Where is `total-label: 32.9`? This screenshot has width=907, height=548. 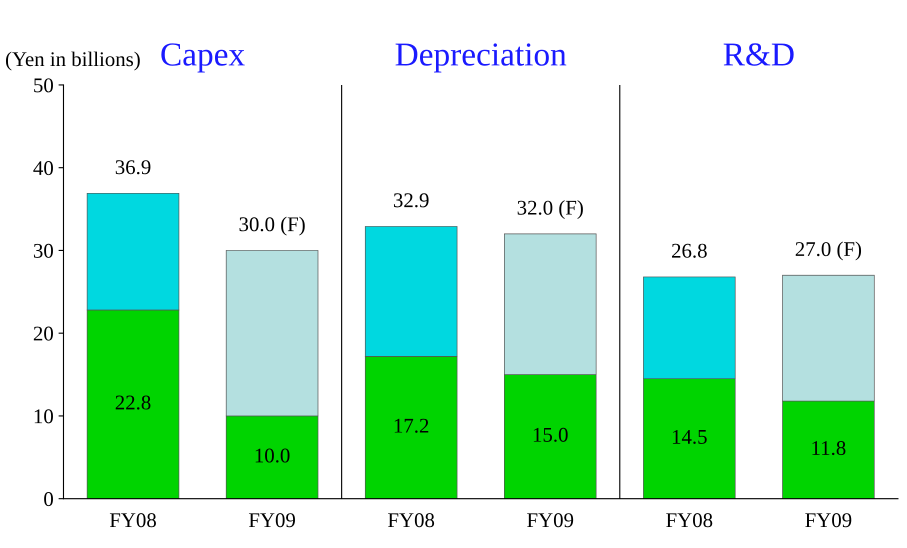 total-label: 32.9 is located at coordinates (411, 200).